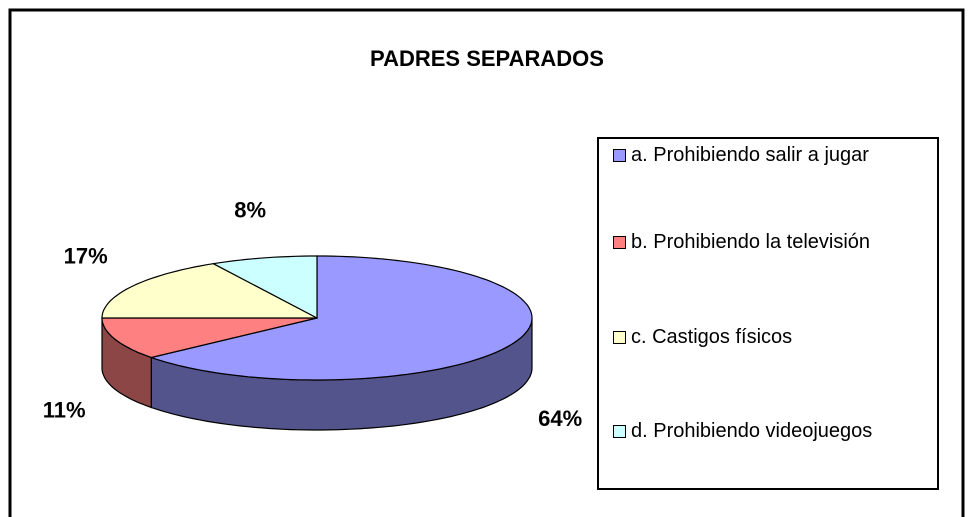 The width and height of the screenshot is (974, 517). I want to click on legend-item: a. Prohibiendo salir a jugar, so click(770, 155).